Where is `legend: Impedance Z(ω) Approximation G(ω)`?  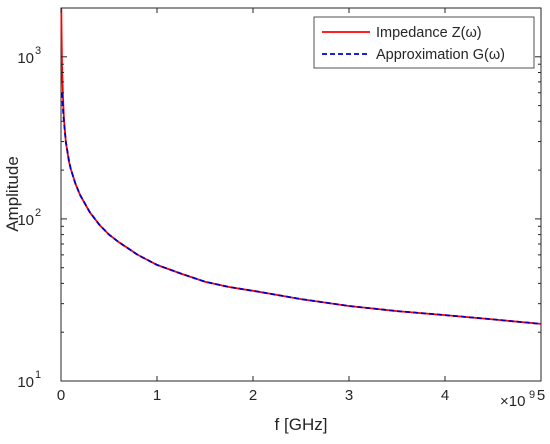 legend: Impedance Z(ω) Approximation G(ω) is located at coordinates (424, 42).